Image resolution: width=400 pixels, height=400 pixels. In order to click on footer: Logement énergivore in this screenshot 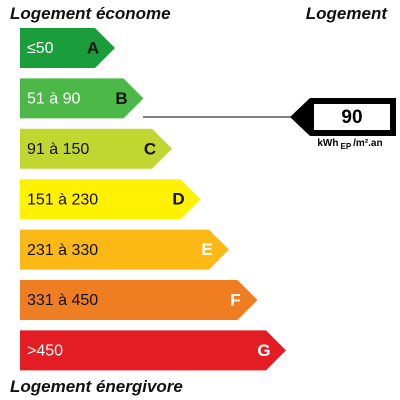, I will do `click(96, 386)`.